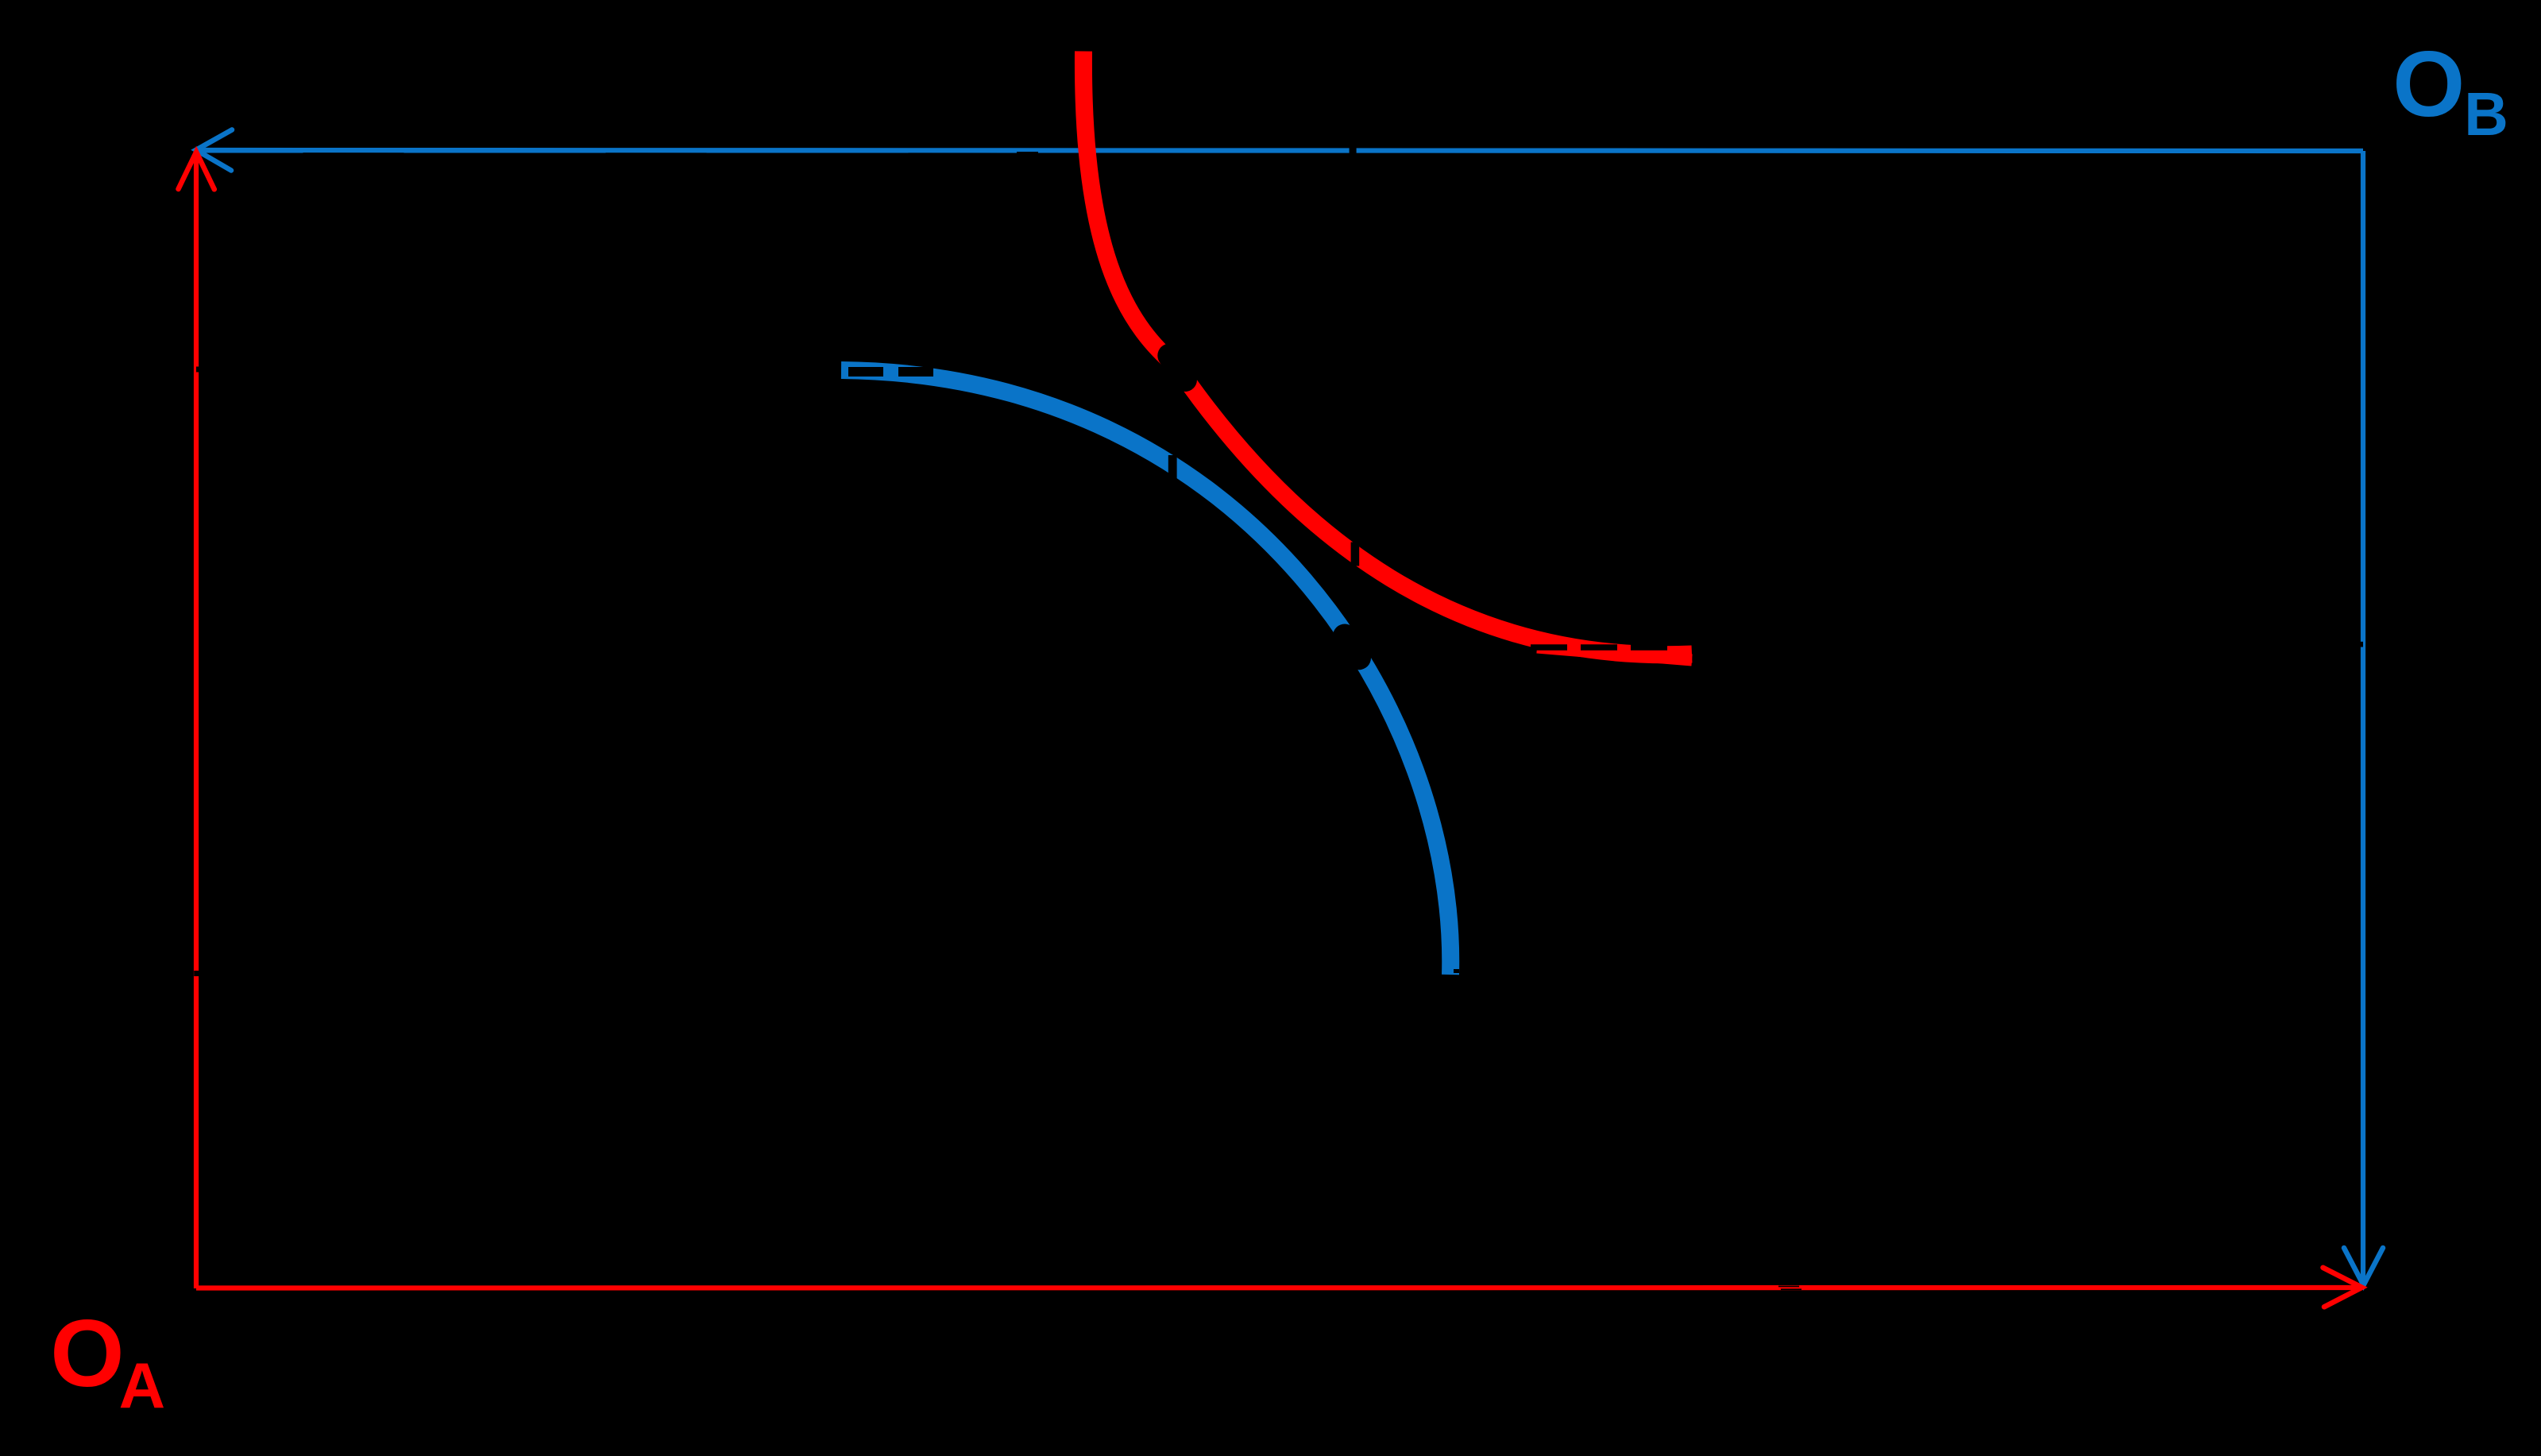 This screenshot has width=2541, height=1456. Describe the element at coordinates (142, 1386) in the screenshot. I see `svg-text: A` at that location.